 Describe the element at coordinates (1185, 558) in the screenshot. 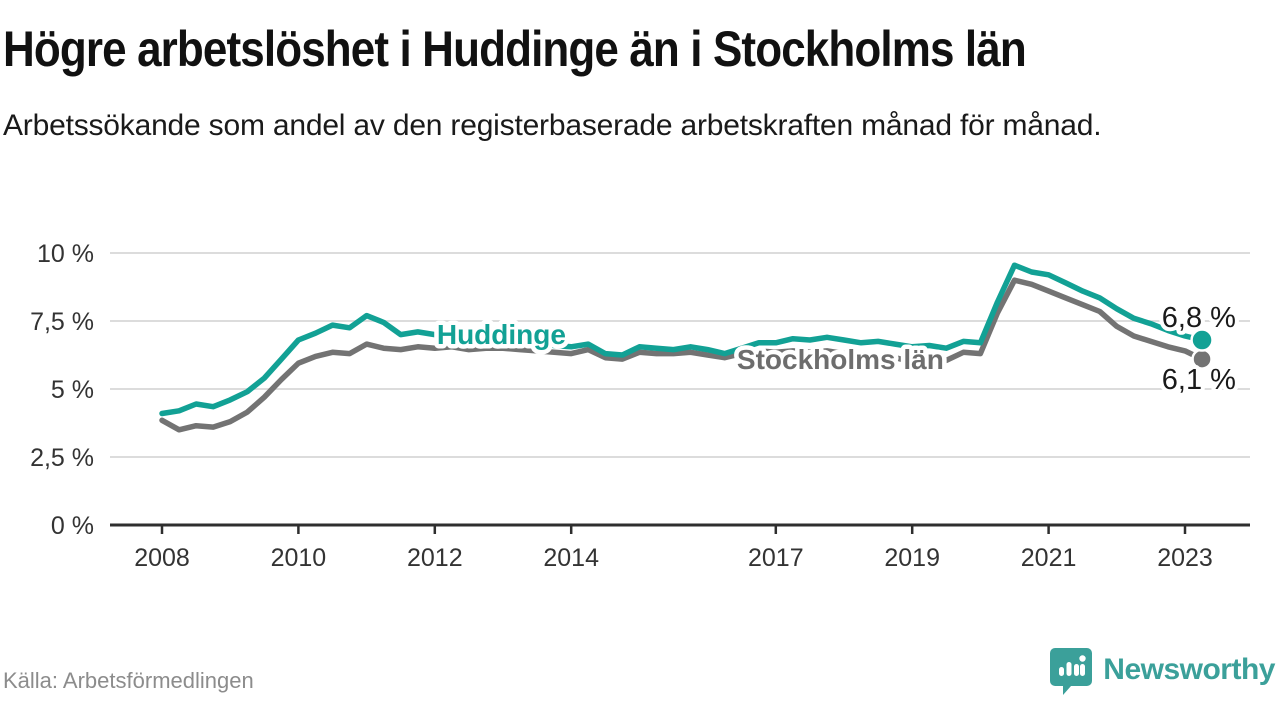

I see `x-tick-label-2023: 2023` at that location.